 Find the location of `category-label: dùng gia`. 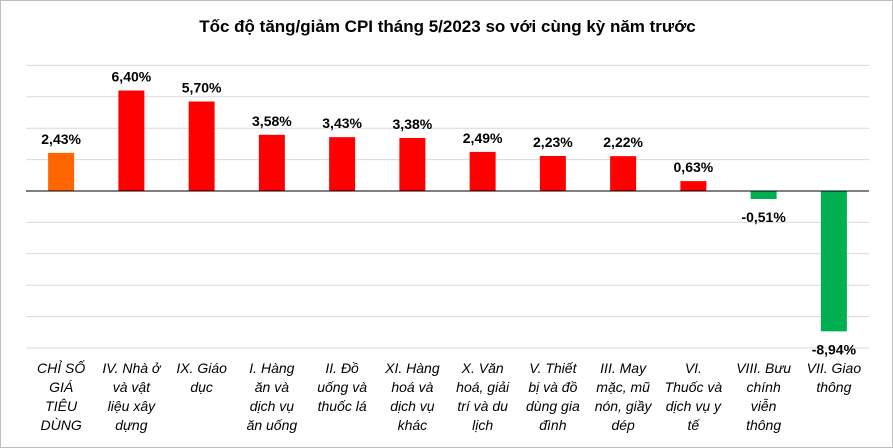

category-label: dùng gia is located at coordinates (553, 406).